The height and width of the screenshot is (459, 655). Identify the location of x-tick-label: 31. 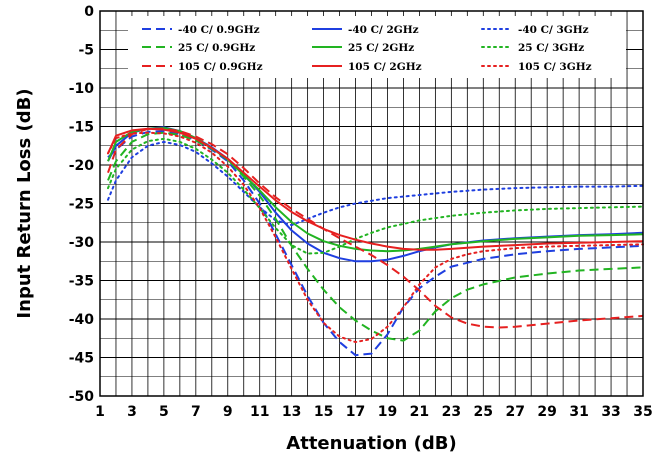
(578, 412).